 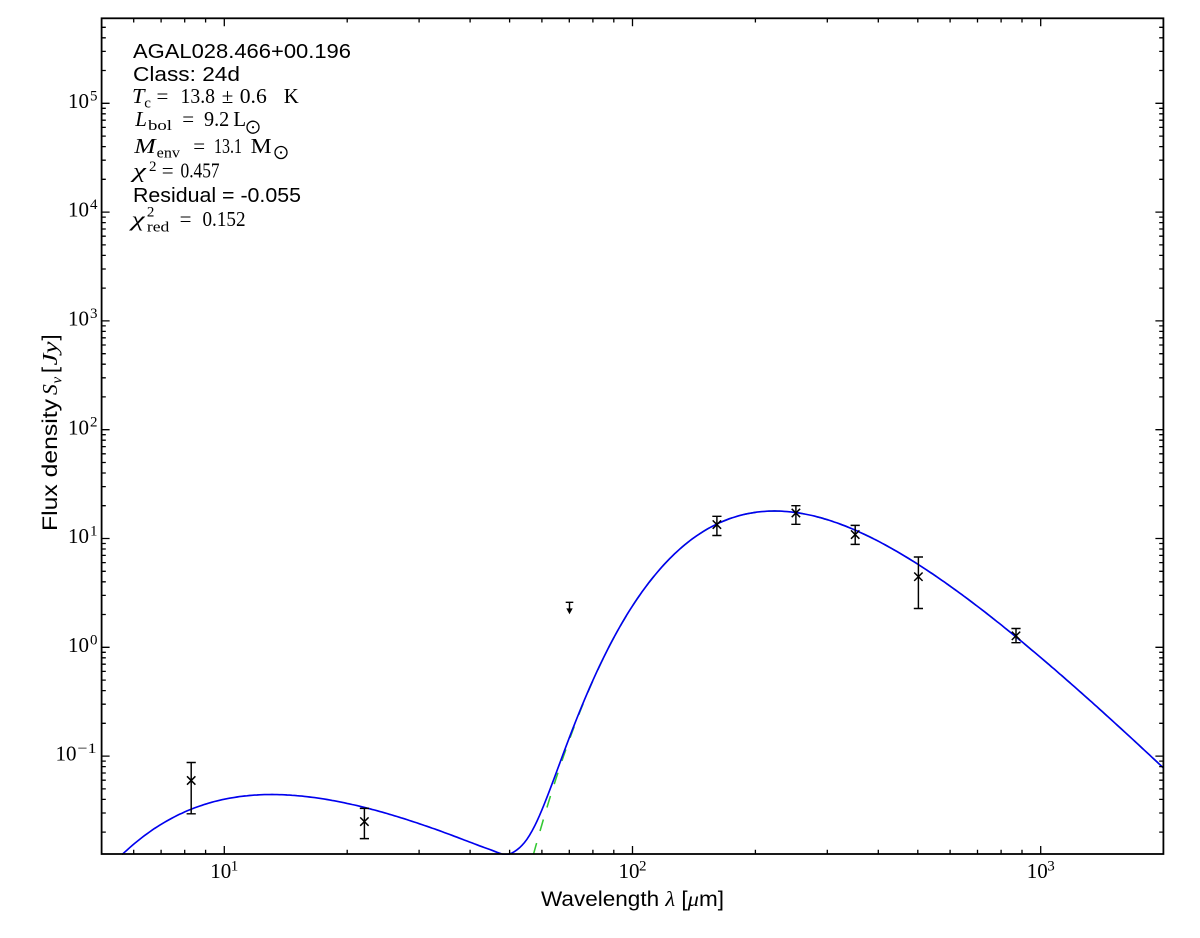 I want to click on svg-text: 0.6, so click(x=253, y=96).